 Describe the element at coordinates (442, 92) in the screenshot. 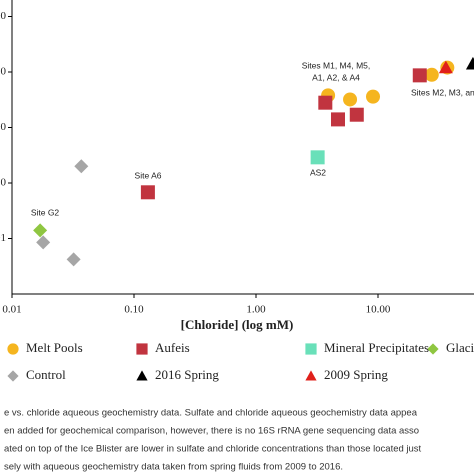

I see `annotation: Sites M2, M3, an` at that location.